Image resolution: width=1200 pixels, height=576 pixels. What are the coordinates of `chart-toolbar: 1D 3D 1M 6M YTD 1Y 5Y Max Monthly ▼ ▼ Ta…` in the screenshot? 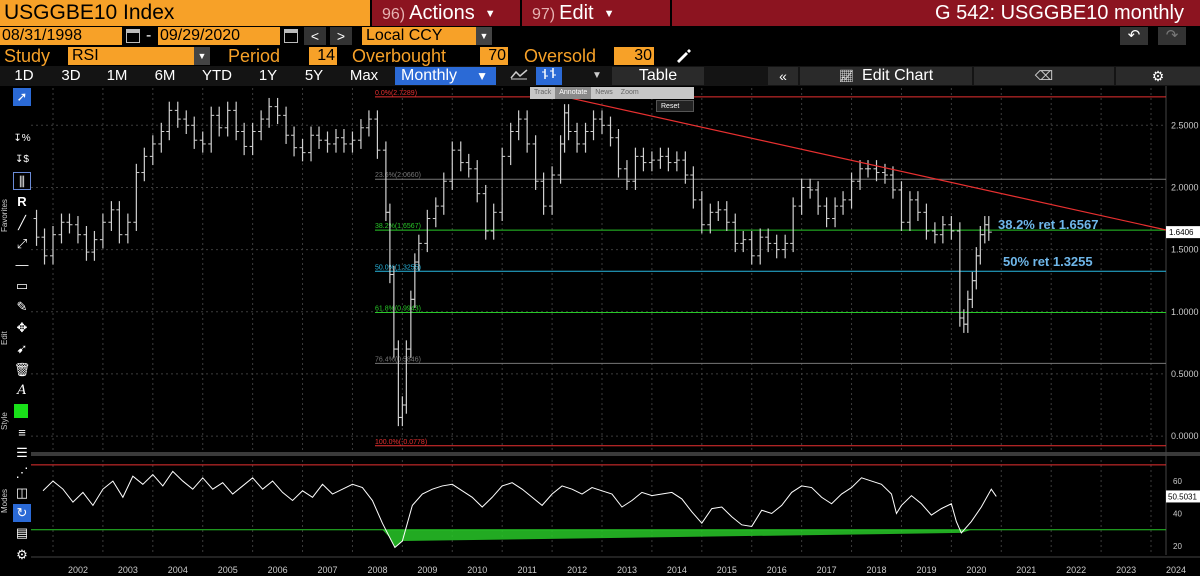 It's located at (600, 76).